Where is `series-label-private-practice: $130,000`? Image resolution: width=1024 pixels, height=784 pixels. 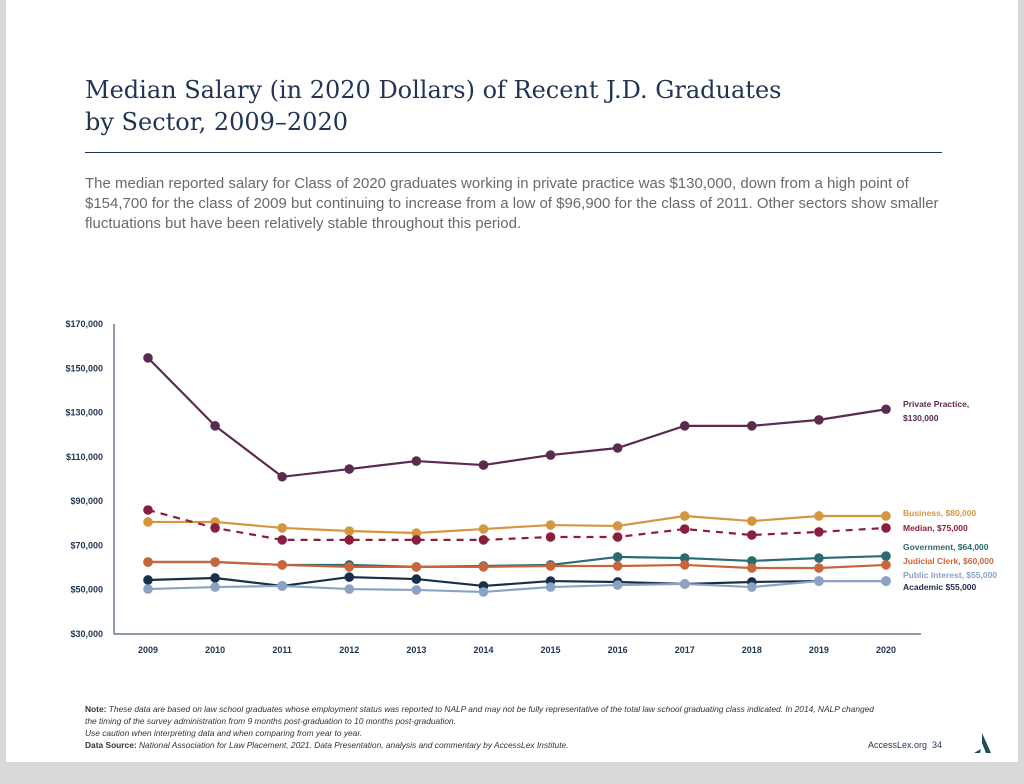
series-label-private-practice: $130,000 is located at coordinates (921, 418).